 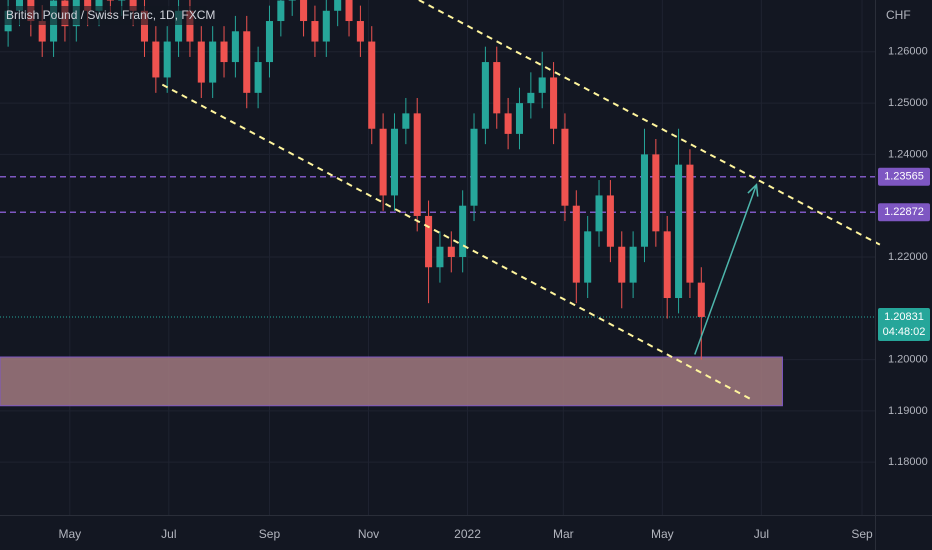 I want to click on price-label: 1.23565, so click(x=904, y=177).